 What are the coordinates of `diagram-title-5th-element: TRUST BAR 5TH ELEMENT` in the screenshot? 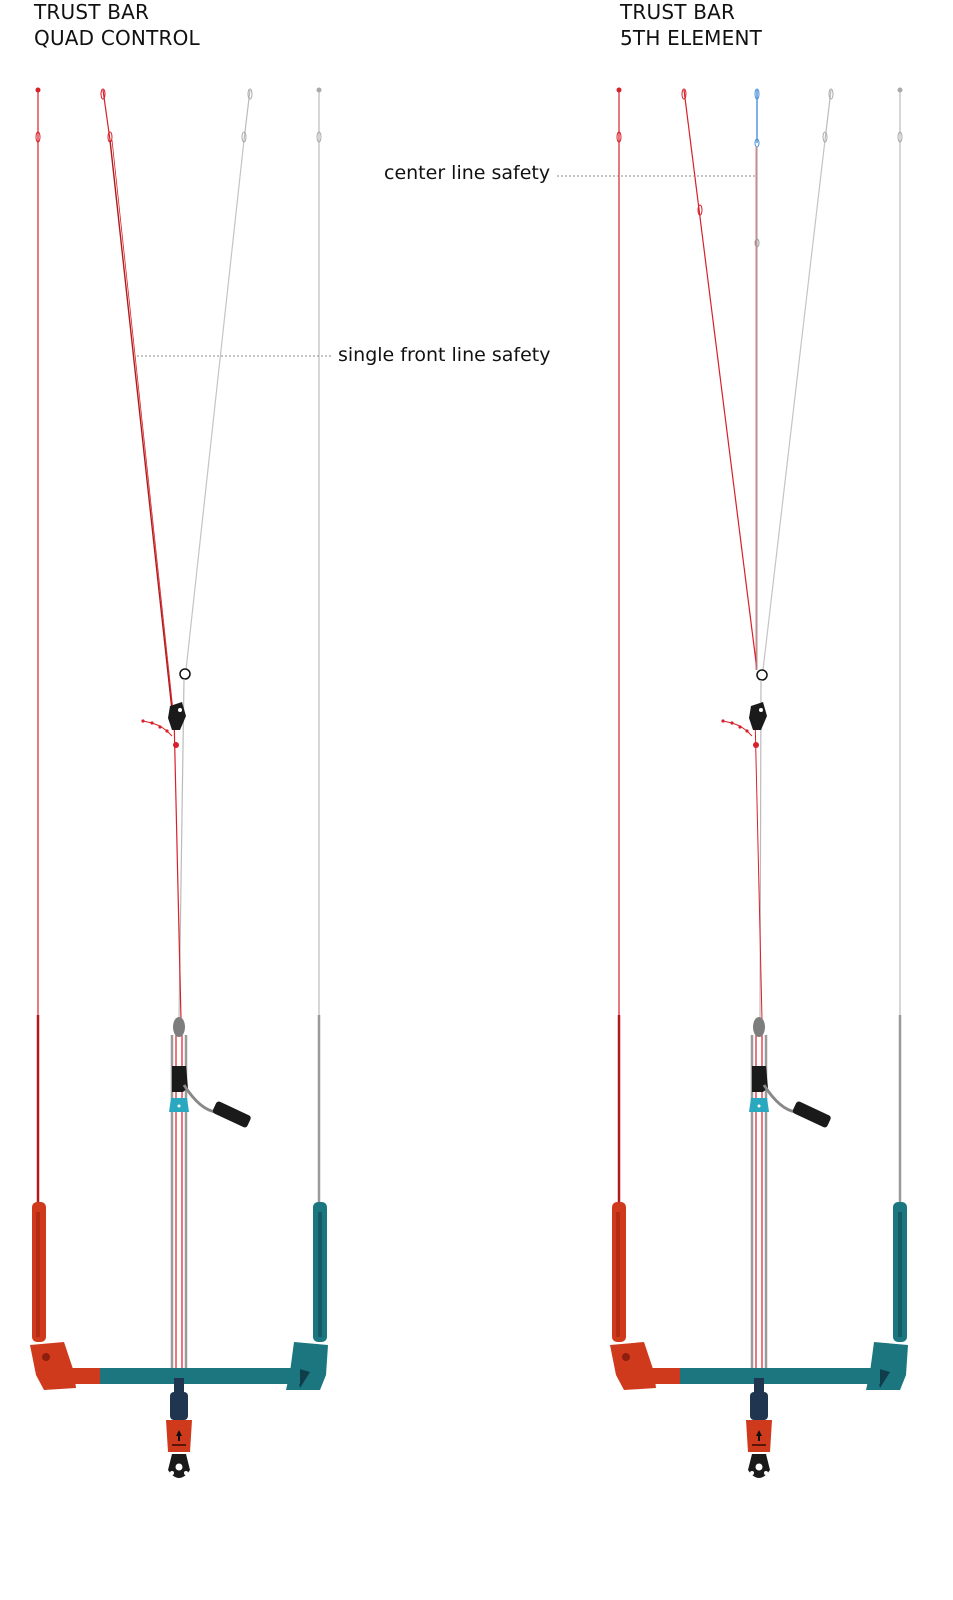 It's located at (691, 25).